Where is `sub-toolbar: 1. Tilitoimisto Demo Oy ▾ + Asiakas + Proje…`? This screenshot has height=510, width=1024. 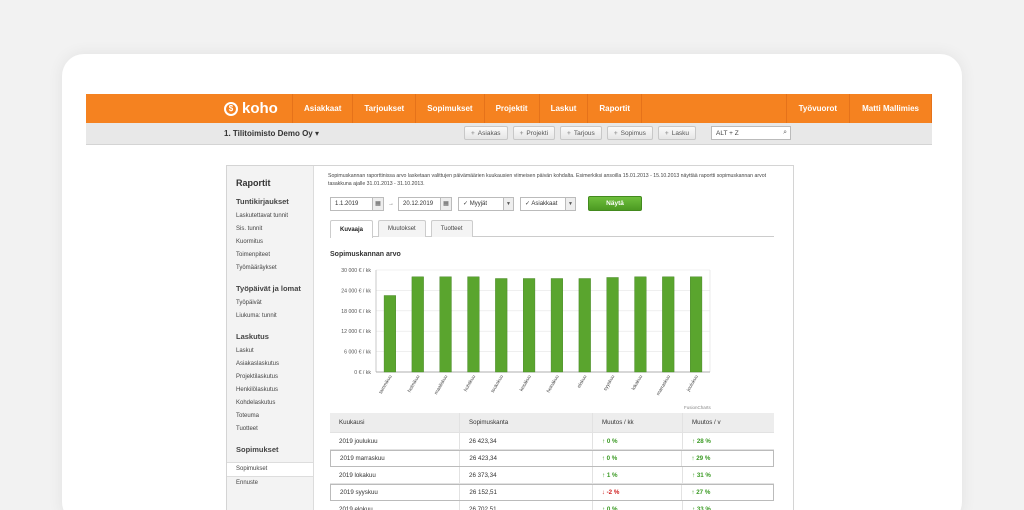 sub-toolbar: 1. Tilitoimisto Demo Oy ▾ + Asiakas + Proje… is located at coordinates (509, 134).